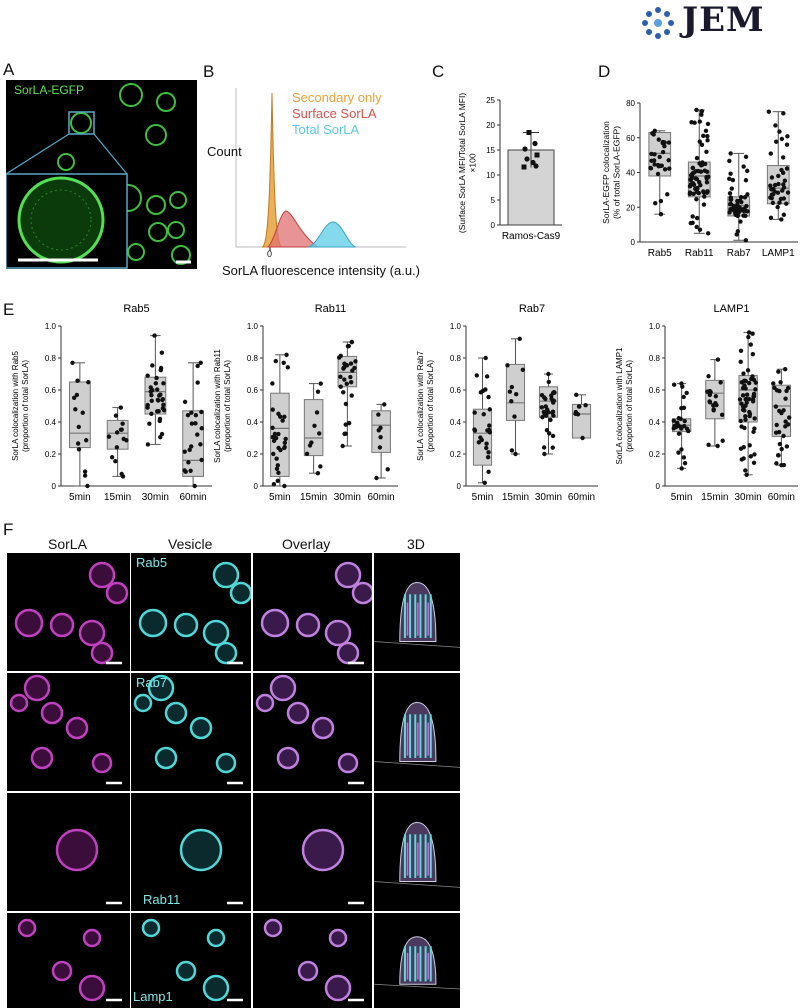 The image size is (802, 1008). I want to click on col-head-sorla: SorLA, so click(67, 544).